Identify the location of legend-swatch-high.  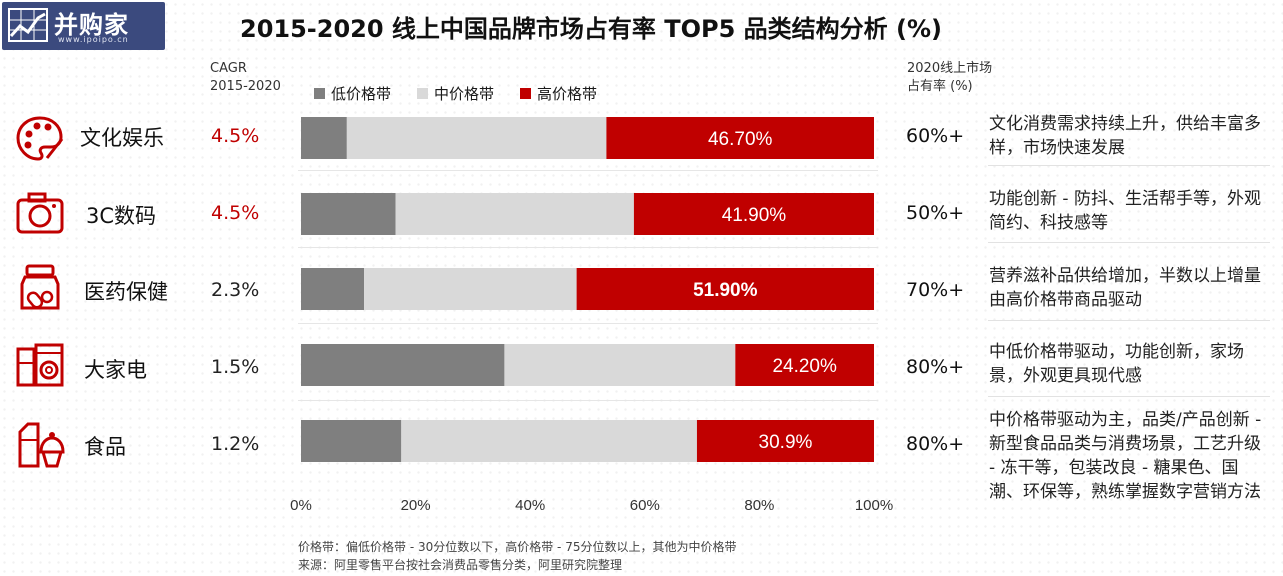
(526, 93).